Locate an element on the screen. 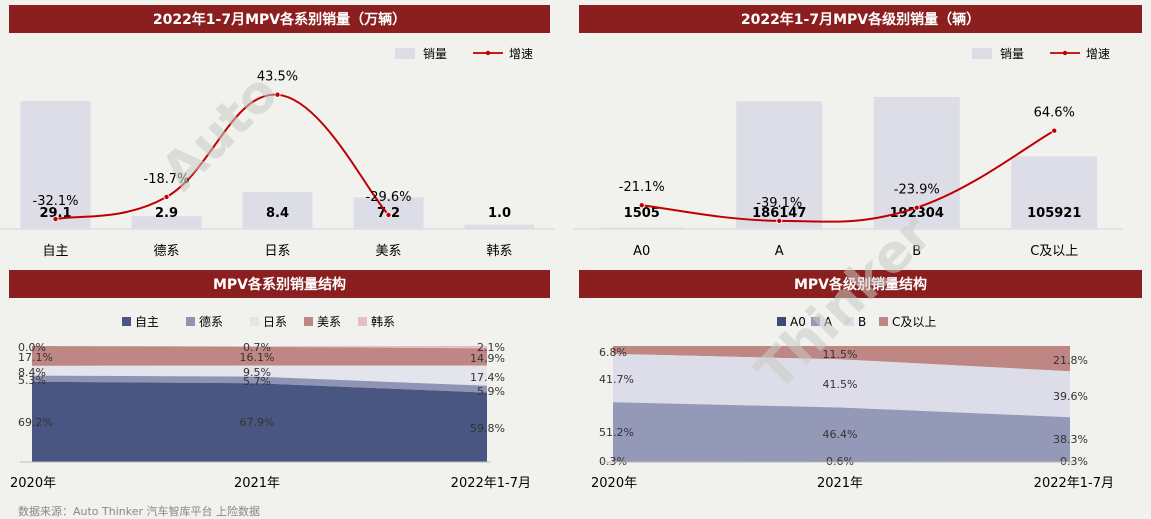 The image size is (1151, 519). chart1-category-label-2: 日系 is located at coordinates (277, 251).